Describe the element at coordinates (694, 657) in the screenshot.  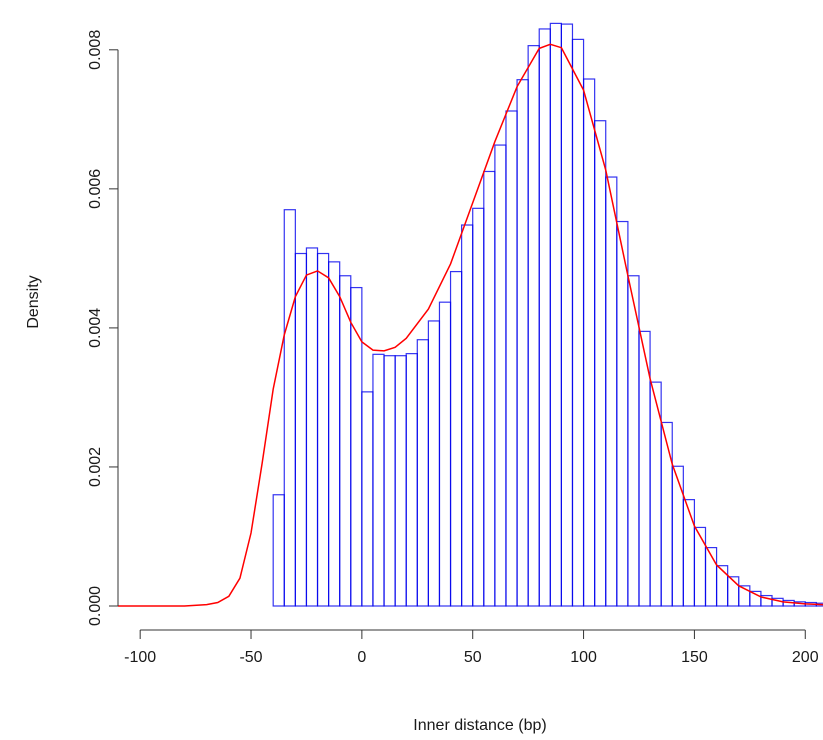
I see `x-tick-label: 150` at that location.